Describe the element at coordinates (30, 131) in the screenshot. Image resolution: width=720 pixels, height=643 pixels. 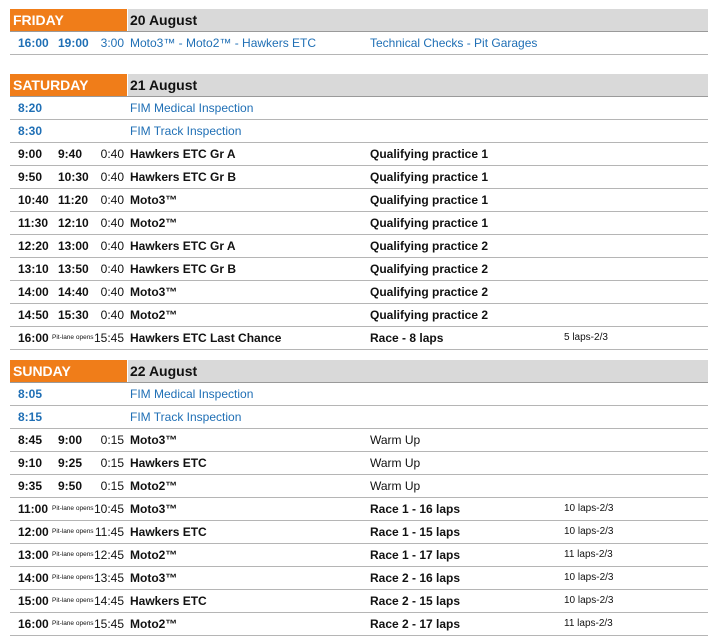
I see `start-time: 8:30` at that location.